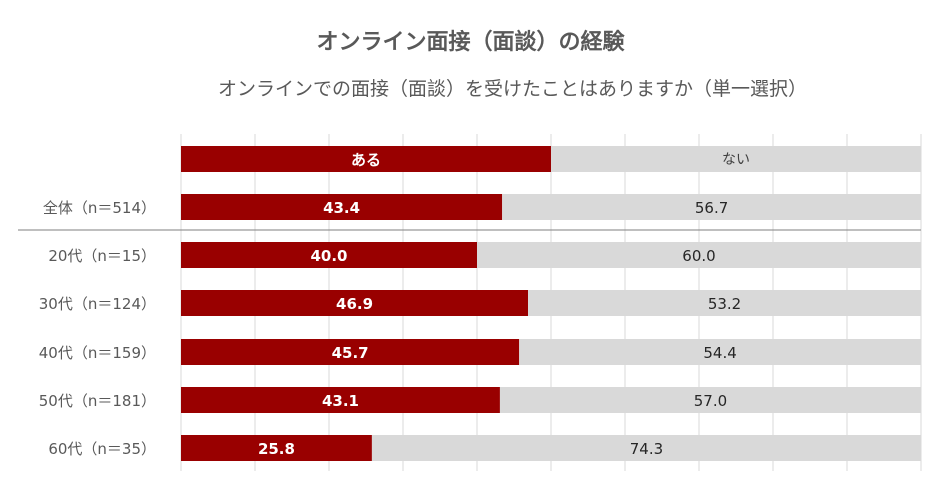 This screenshot has width=941, height=504. I want to click on legend-label-no: ない, so click(736, 160).